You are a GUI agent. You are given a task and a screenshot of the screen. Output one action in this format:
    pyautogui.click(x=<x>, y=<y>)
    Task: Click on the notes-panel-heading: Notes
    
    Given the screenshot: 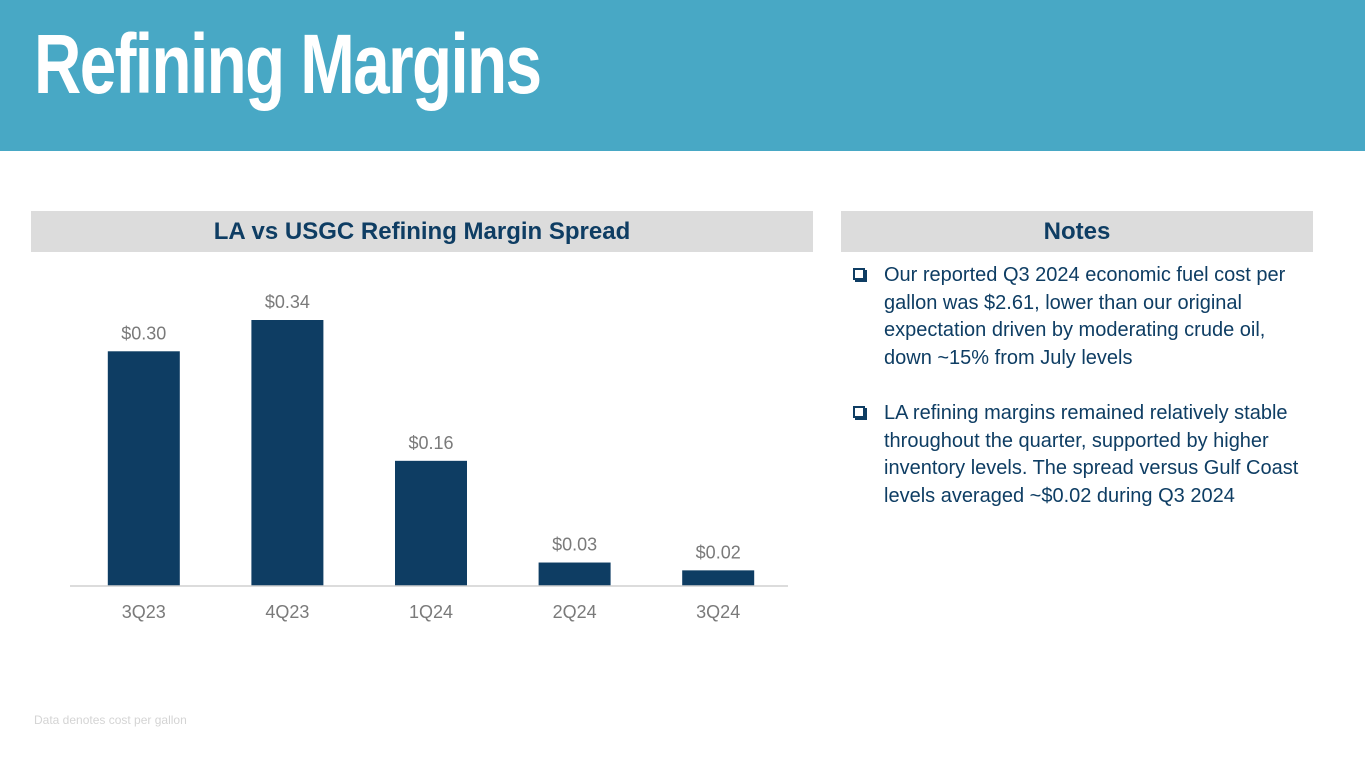 What is the action you would take?
    pyautogui.click(x=1077, y=231)
    